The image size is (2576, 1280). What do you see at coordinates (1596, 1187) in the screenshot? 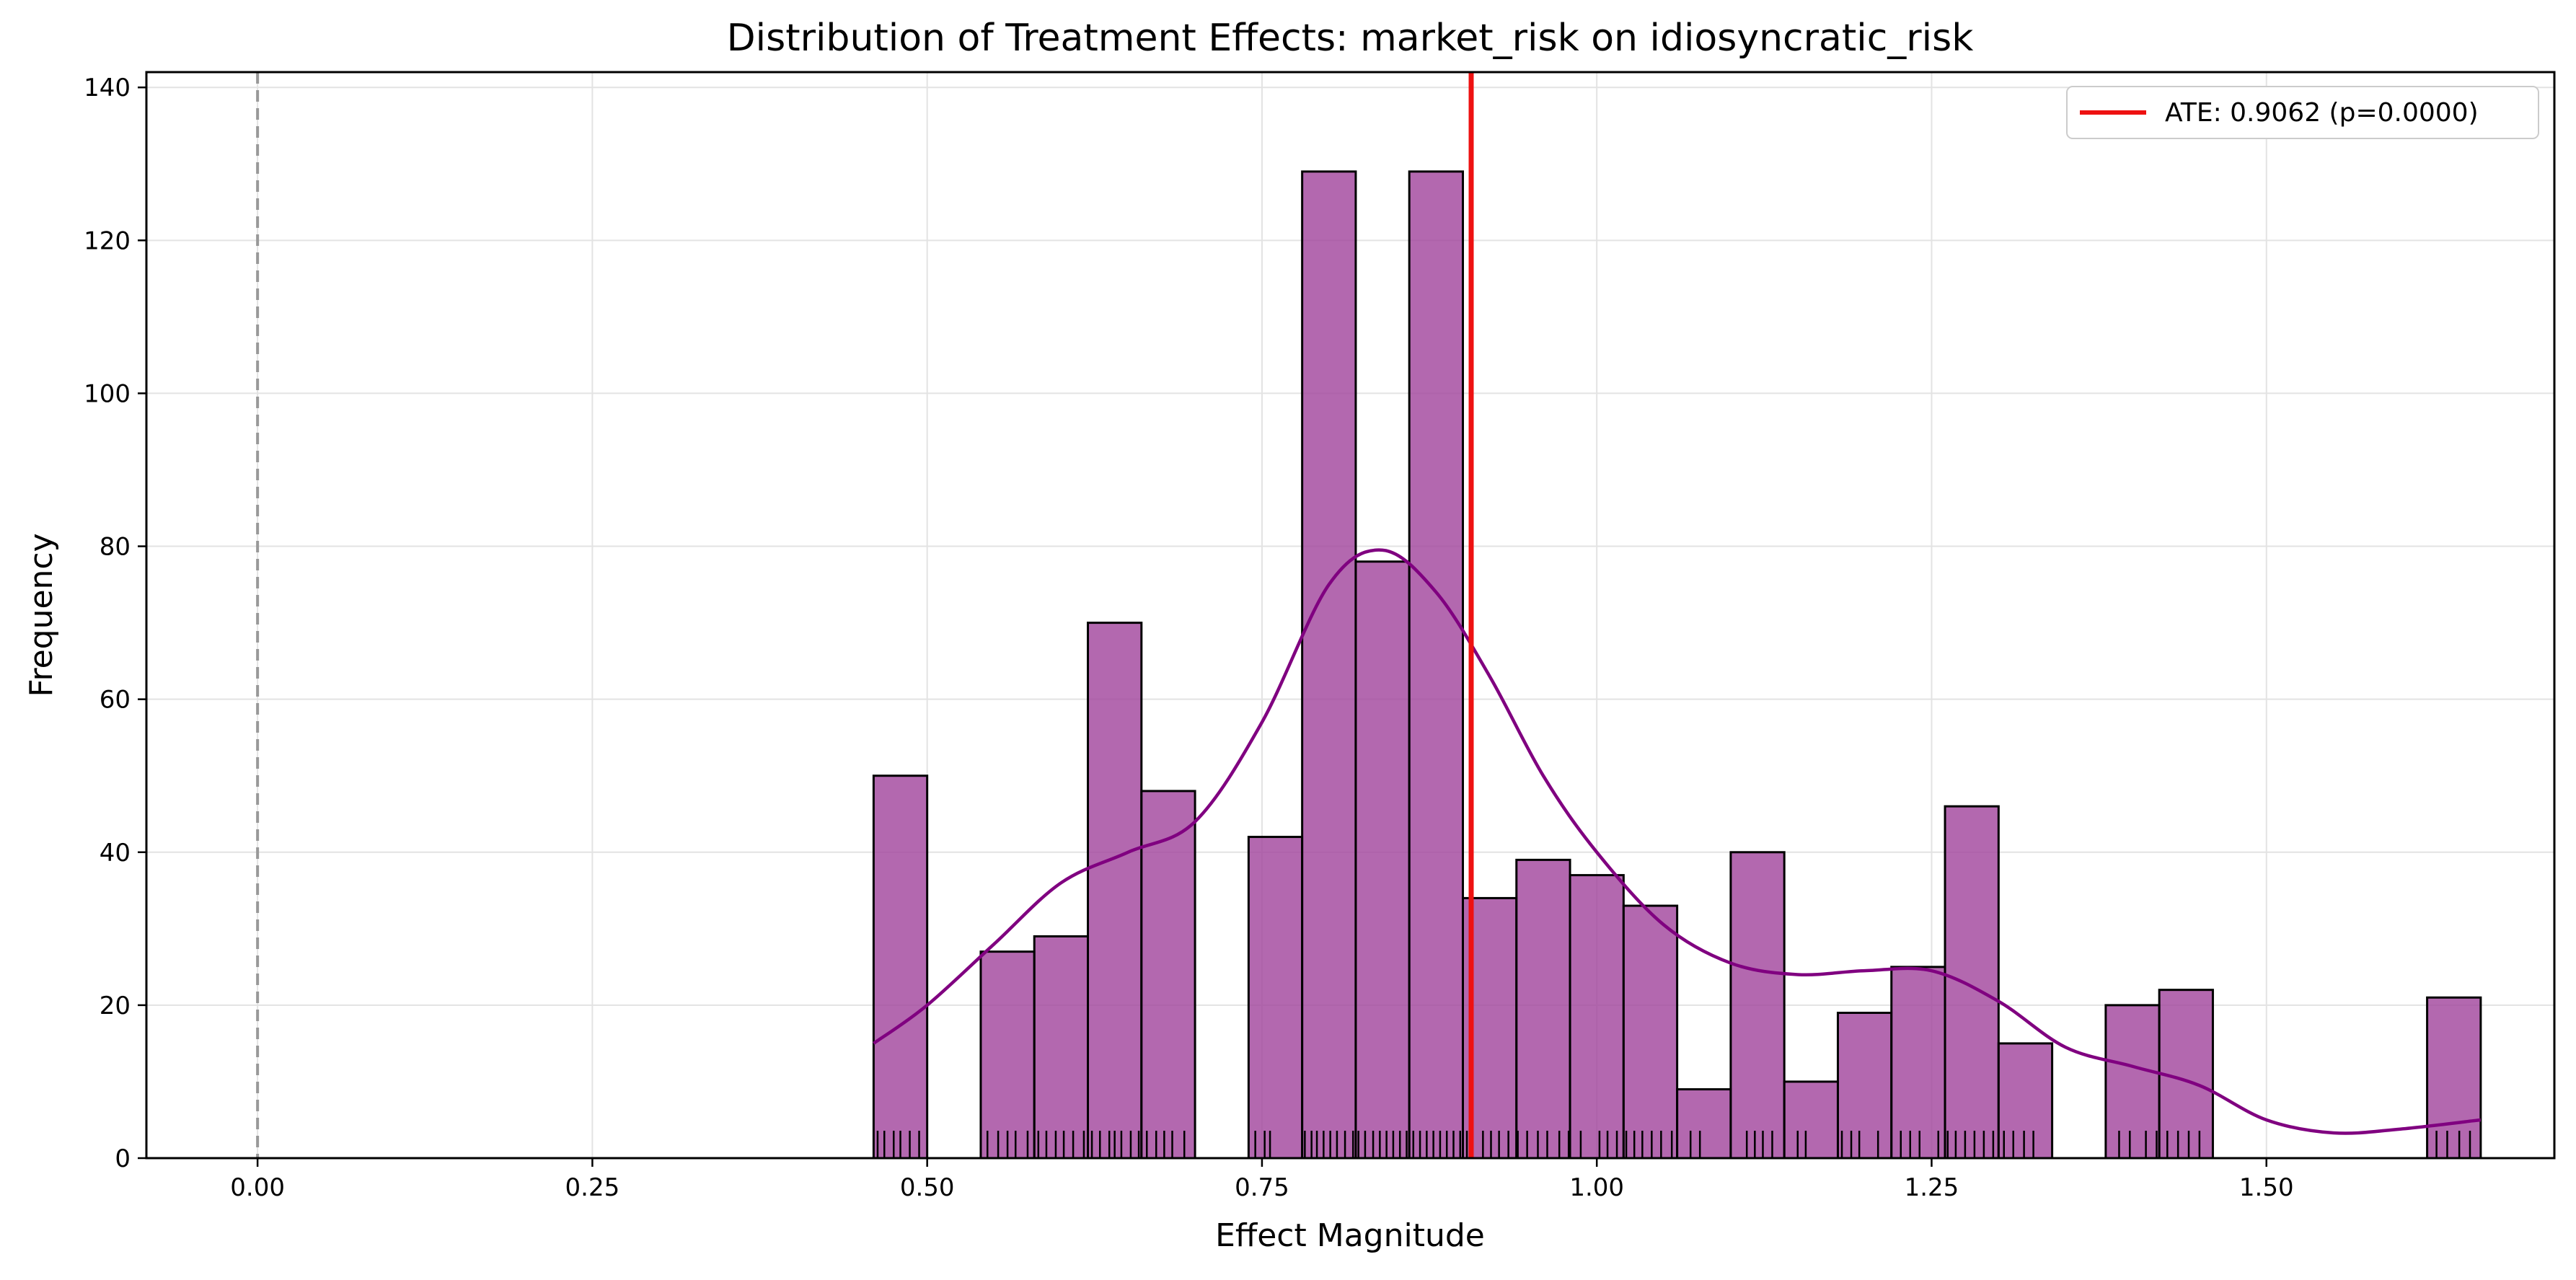
I see `x-tick-label-4: 1.00` at bounding box center [1596, 1187].